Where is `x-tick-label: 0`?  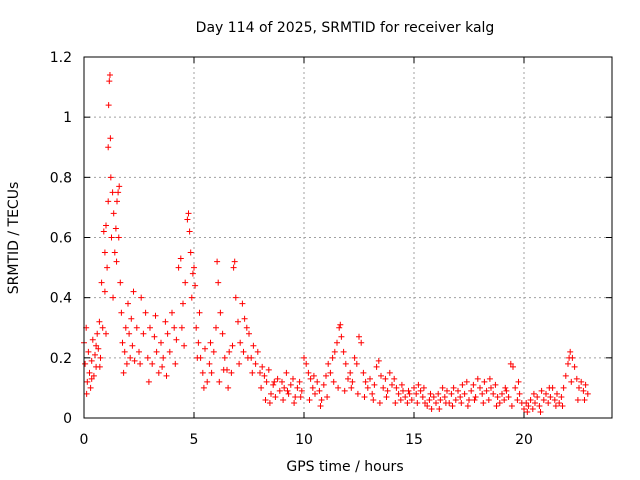 x-tick-label: 0 is located at coordinates (84, 440).